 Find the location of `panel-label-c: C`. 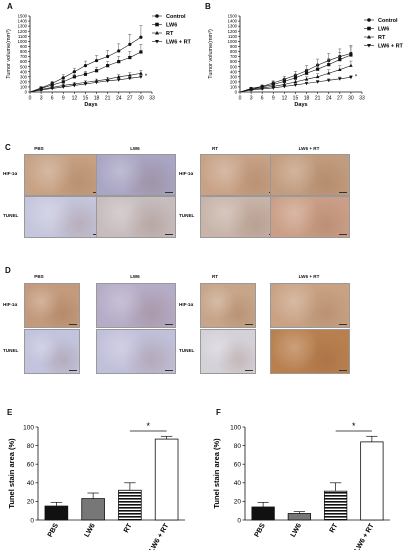

panel-label-c: C is located at coordinates (8, 147).